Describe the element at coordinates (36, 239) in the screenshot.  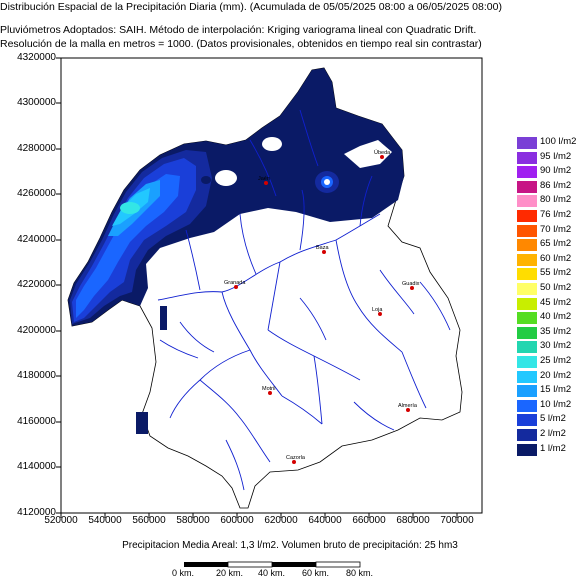
I see `y-tick-label: 4240000` at that location.